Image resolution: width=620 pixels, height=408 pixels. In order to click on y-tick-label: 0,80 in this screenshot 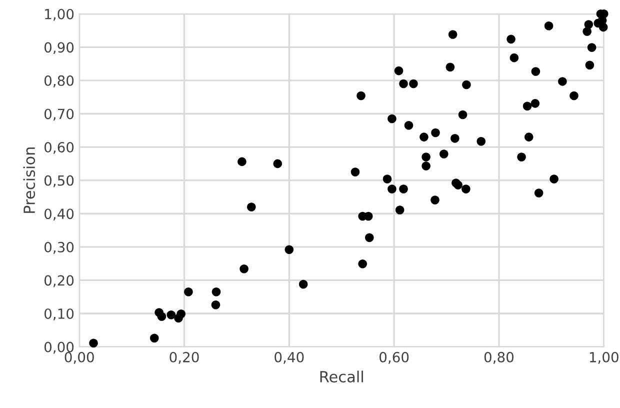, I will do `click(59, 81)`.